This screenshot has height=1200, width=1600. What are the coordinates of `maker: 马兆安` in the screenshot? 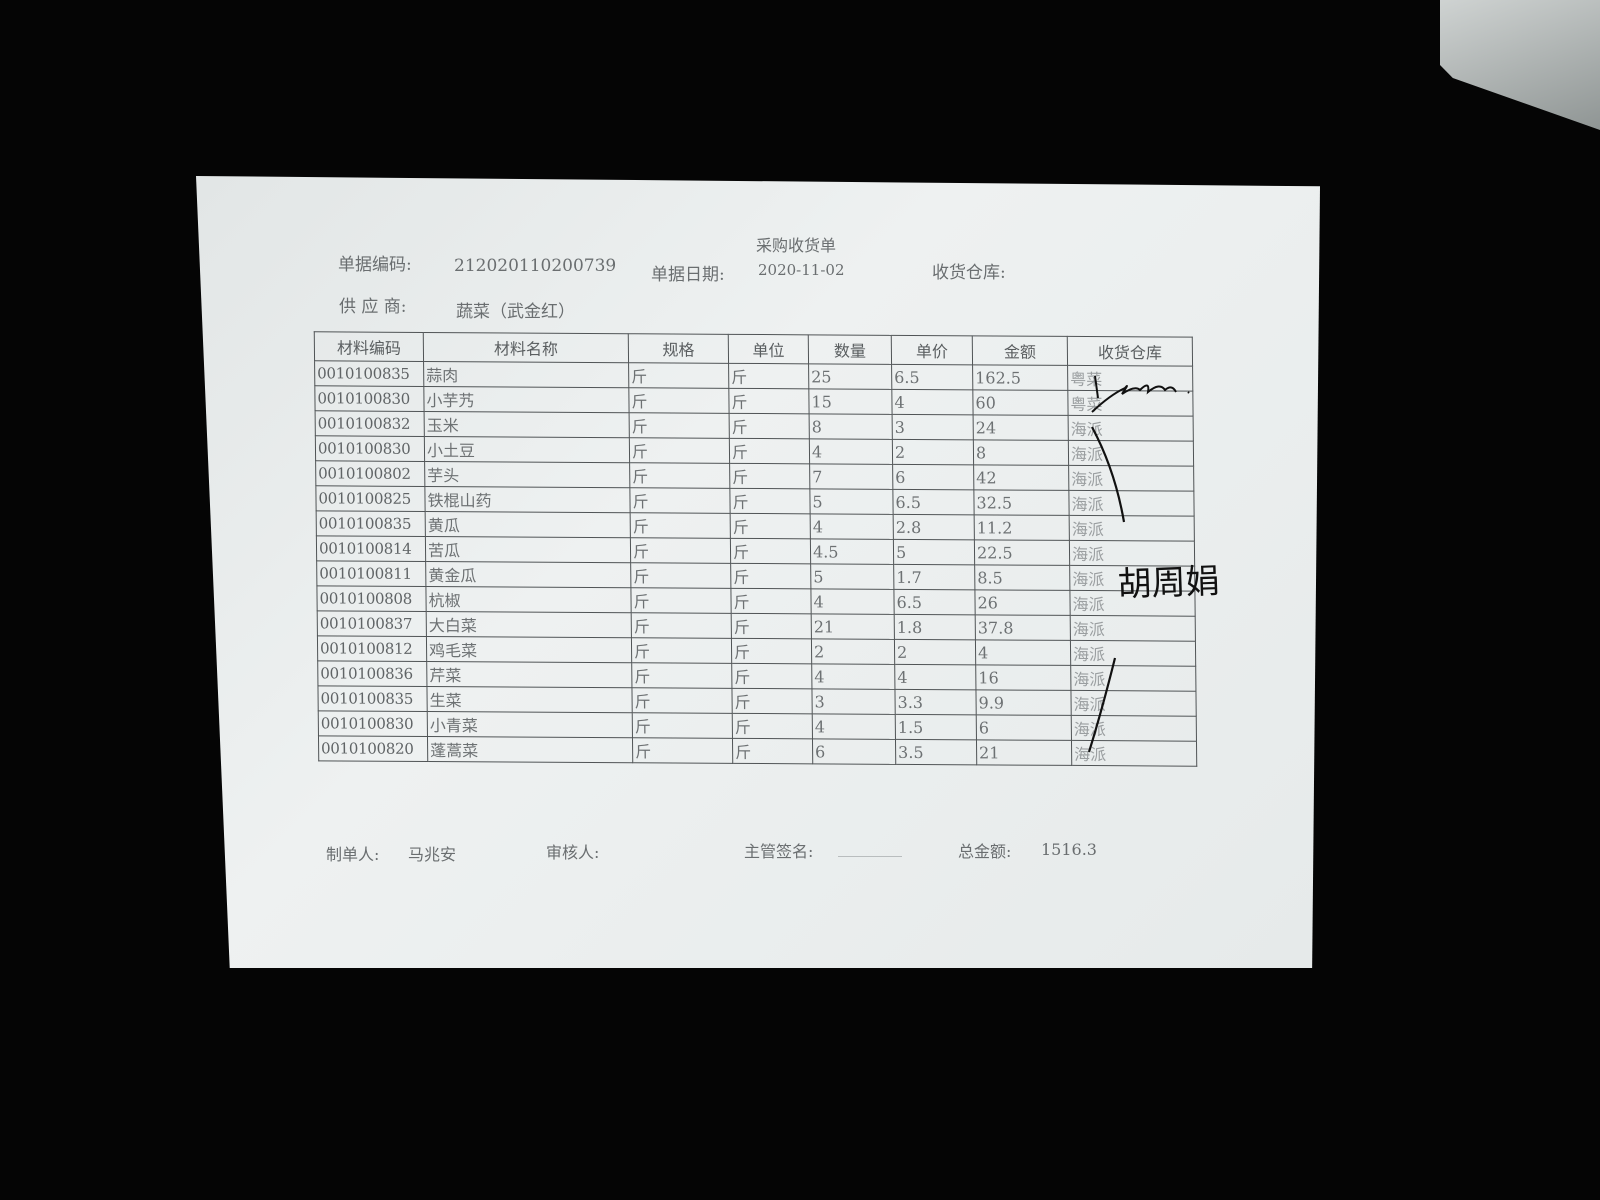 It's located at (432, 854).